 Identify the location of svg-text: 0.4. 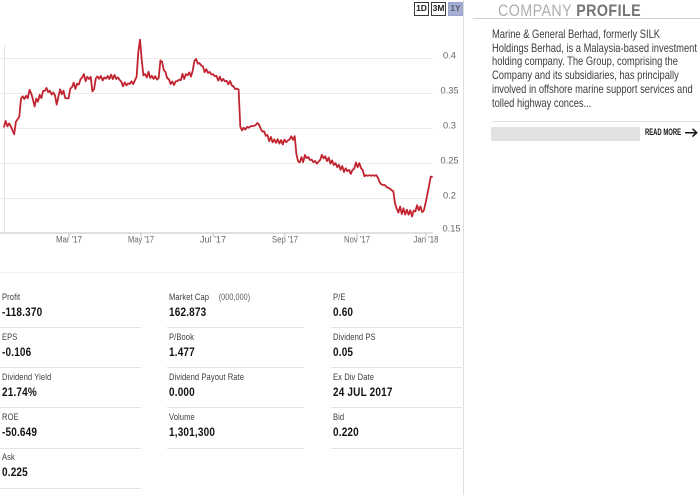
(449, 56).